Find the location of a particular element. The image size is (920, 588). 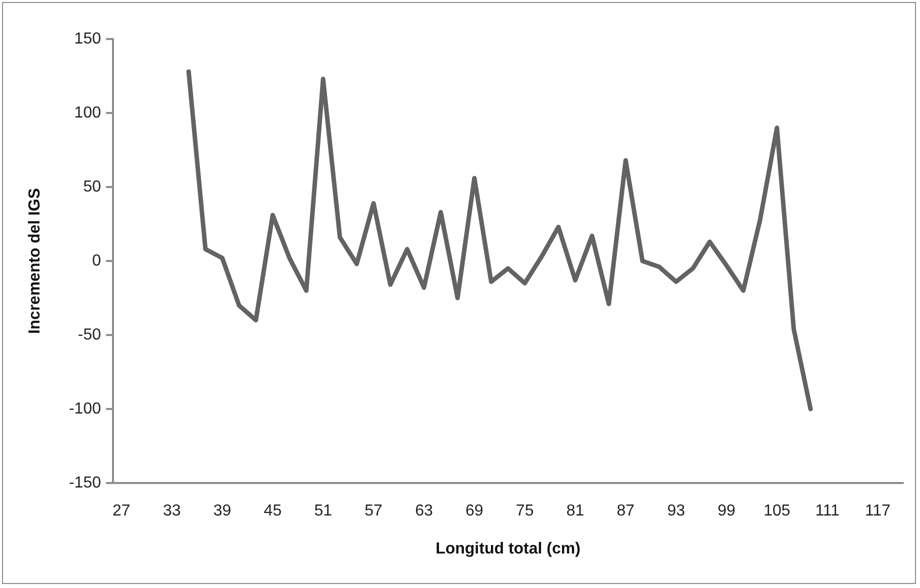

x-tick-label: 45 is located at coordinates (273, 511).